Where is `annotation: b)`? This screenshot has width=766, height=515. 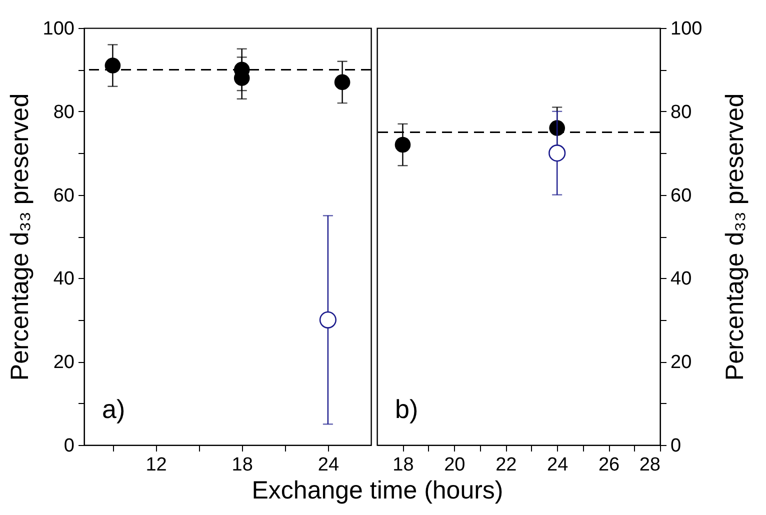
annotation: b) is located at coordinates (406, 409).